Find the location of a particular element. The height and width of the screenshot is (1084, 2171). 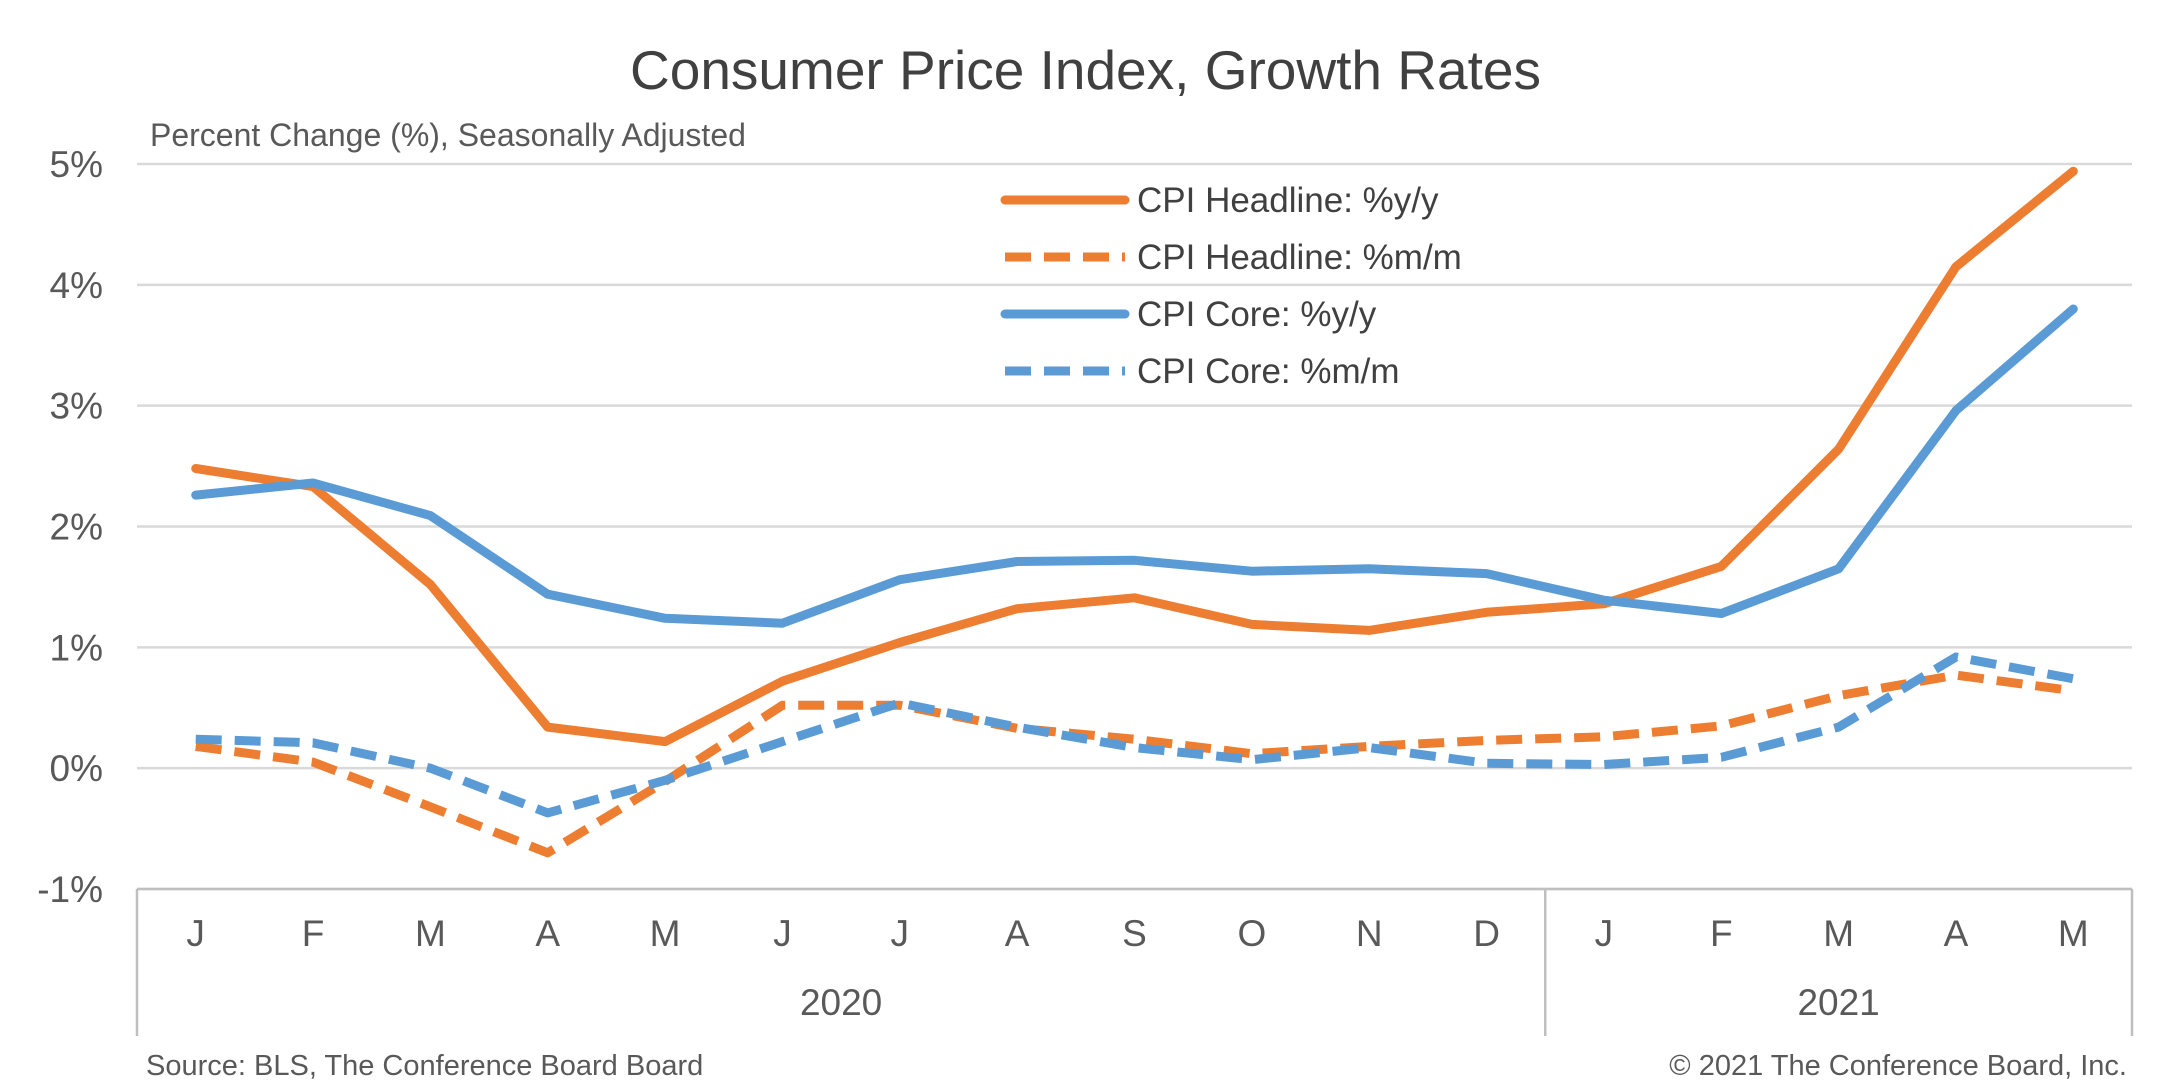

copyright-note: © 2021 The Conference Board, Inc. is located at coordinates (1898, 1066).